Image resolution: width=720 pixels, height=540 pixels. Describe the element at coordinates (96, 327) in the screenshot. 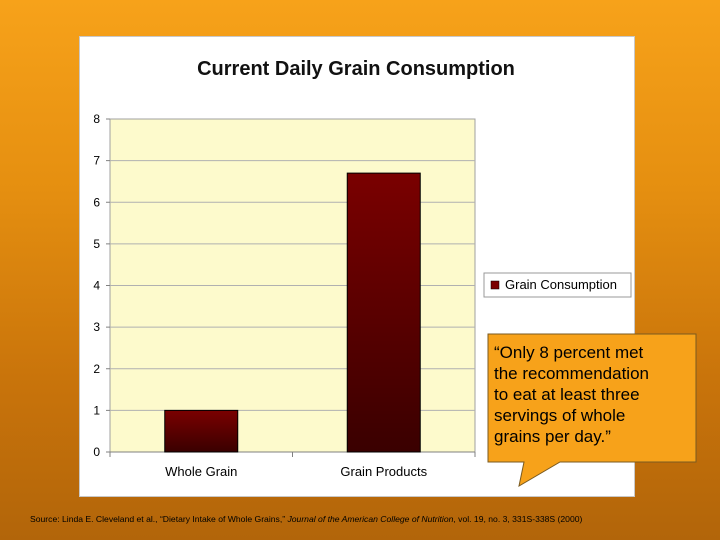

I see `y-tick-label: 3` at that location.